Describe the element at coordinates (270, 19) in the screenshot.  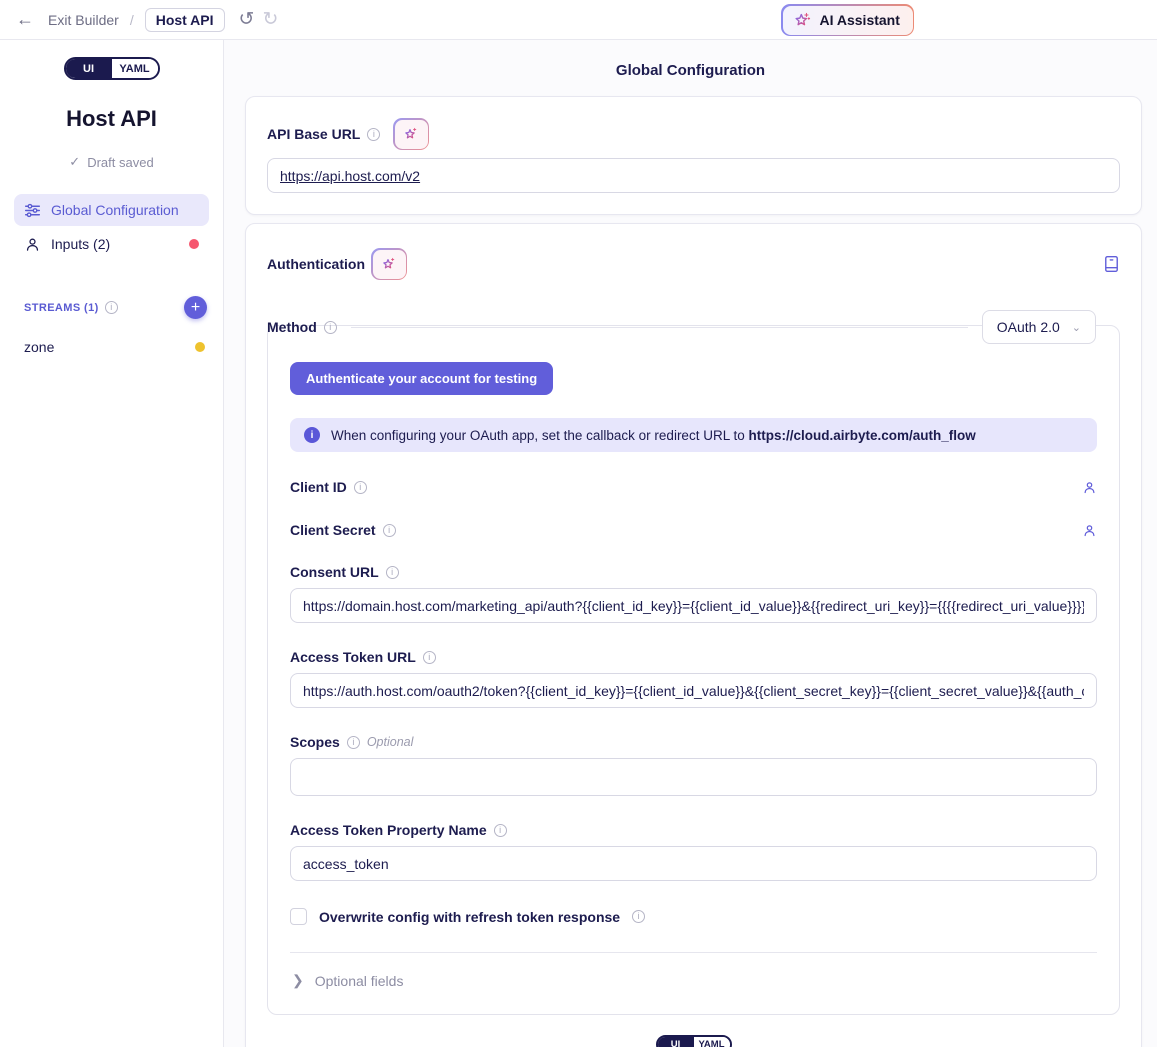
I see `redo-icon: ↻` at that location.